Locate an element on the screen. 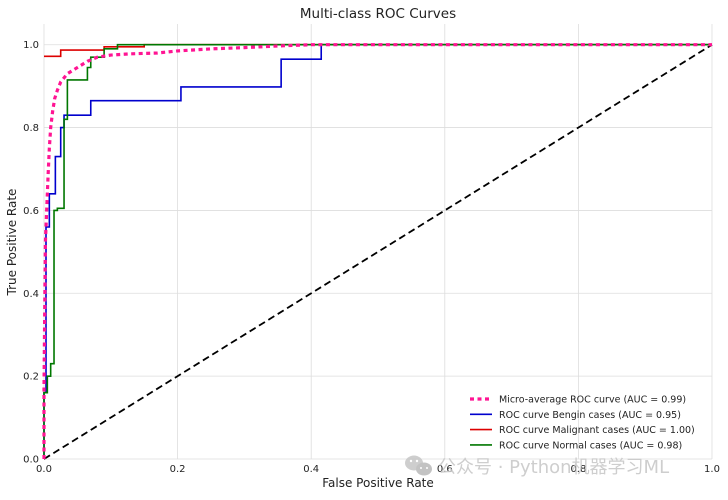 This screenshot has height=500, width=728. y-tick-label: 0.6 is located at coordinates (31, 211).